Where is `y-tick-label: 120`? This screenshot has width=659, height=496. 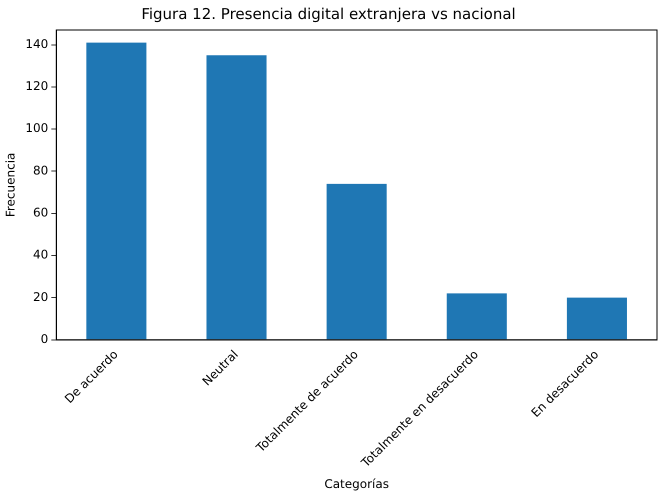 y-tick-label: 120 is located at coordinates (36, 86).